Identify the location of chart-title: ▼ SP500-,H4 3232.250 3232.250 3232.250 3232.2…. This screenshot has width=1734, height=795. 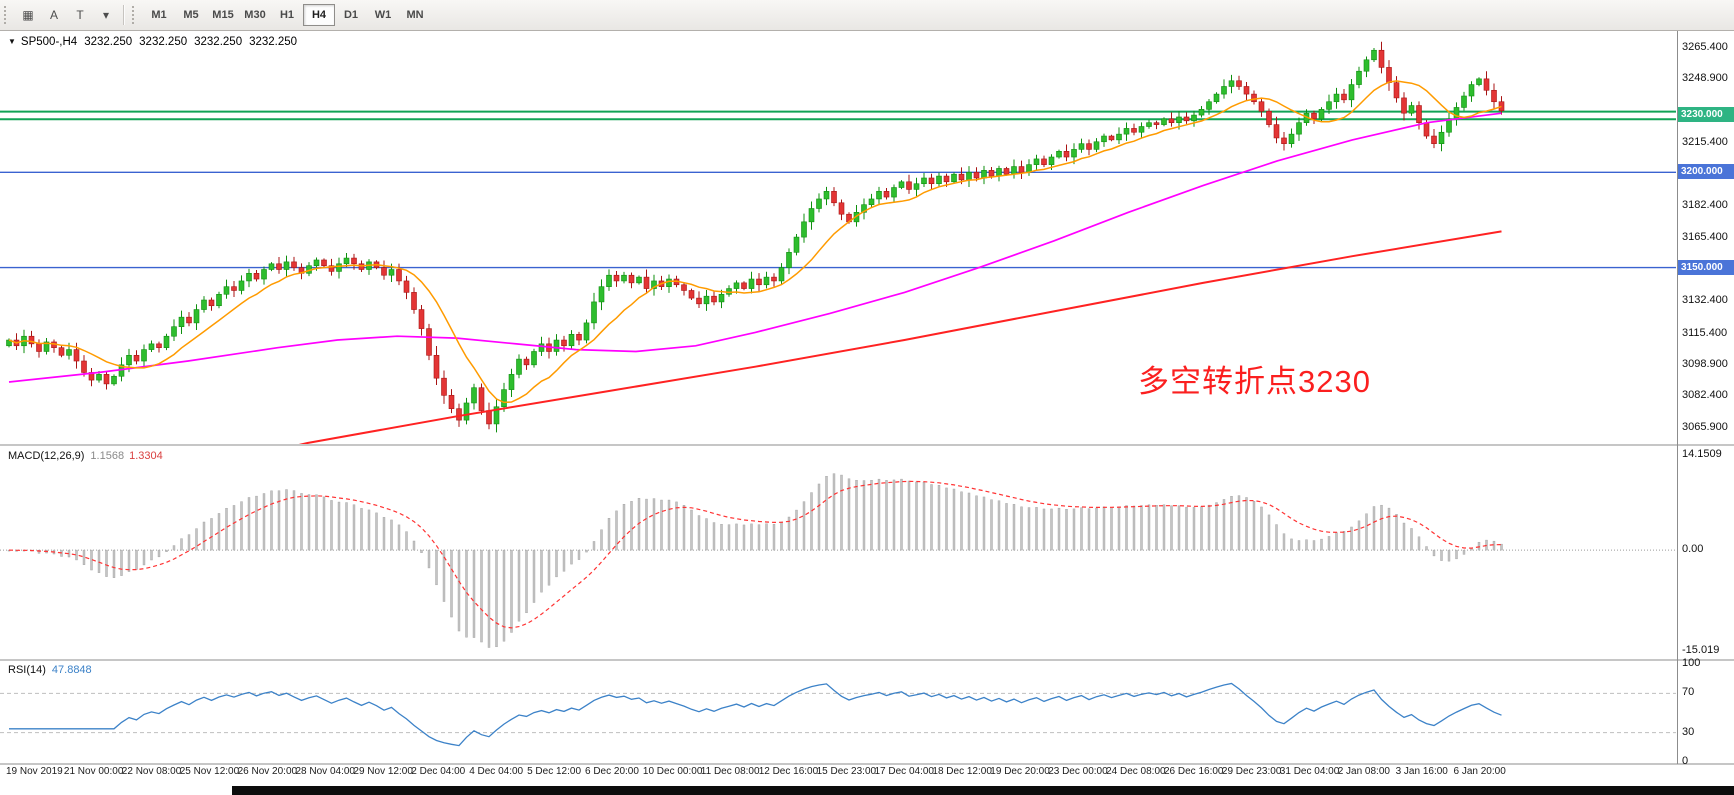
(152, 42).